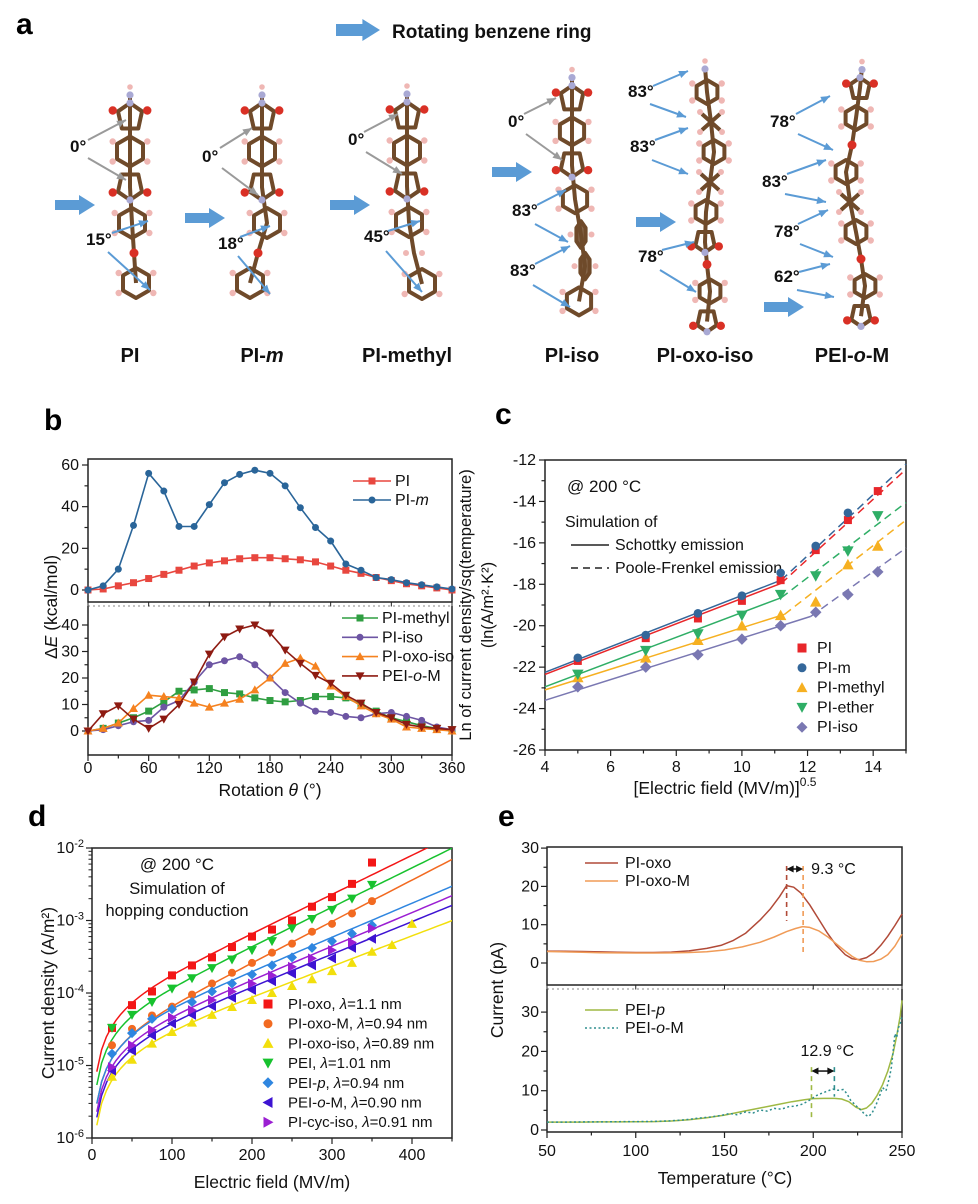 The image size is (978, 1204). What do you see at coordinates (74, 731) in the screenshot?
I see `y-tick-label: 0` at bounding box center [74, 731].